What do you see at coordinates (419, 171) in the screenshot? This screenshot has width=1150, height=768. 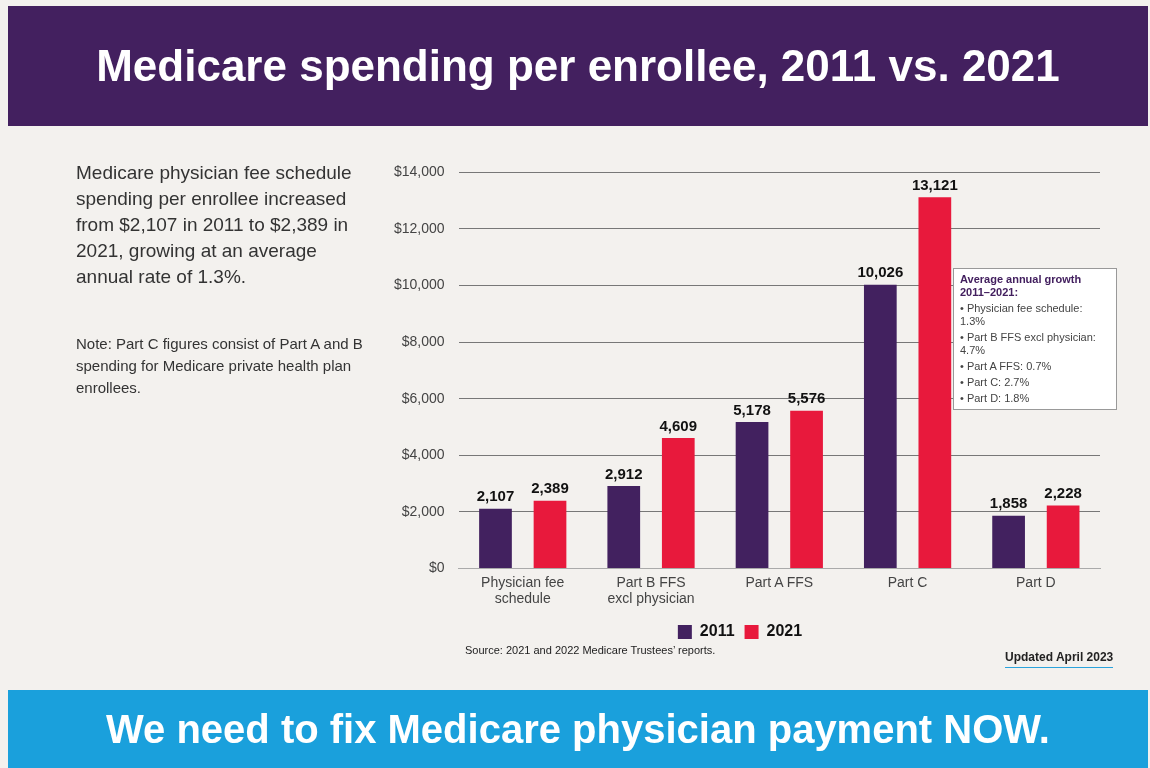 I see `y-tick-label: $14,000` at bounding box center [419, 171].